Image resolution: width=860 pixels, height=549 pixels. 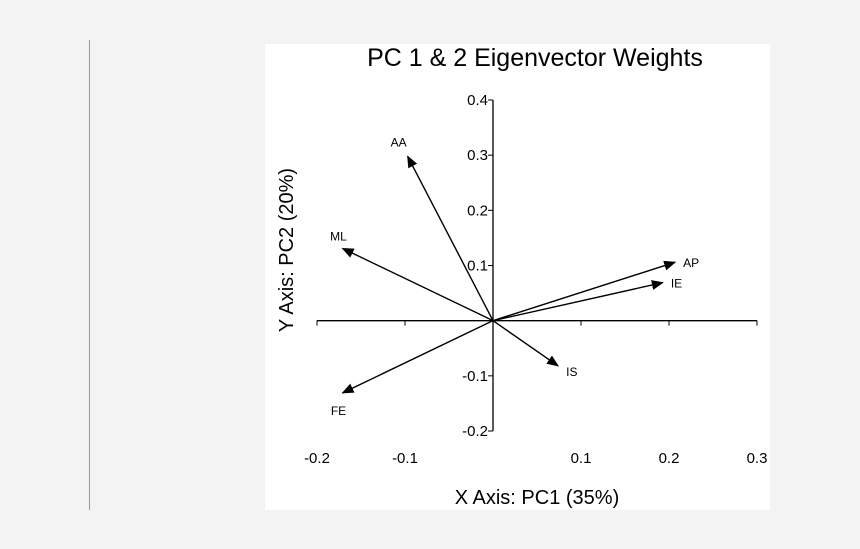 I want to click on left-divider-line, so click(x=89, y=275).